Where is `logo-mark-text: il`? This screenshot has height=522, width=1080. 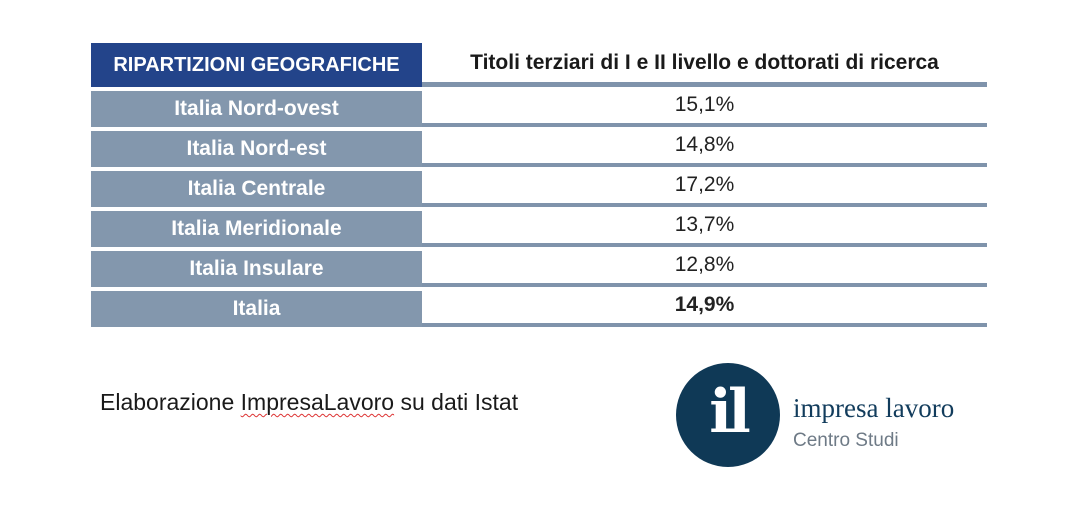
logo-mark-text: il is located at coordinates (730, 412).